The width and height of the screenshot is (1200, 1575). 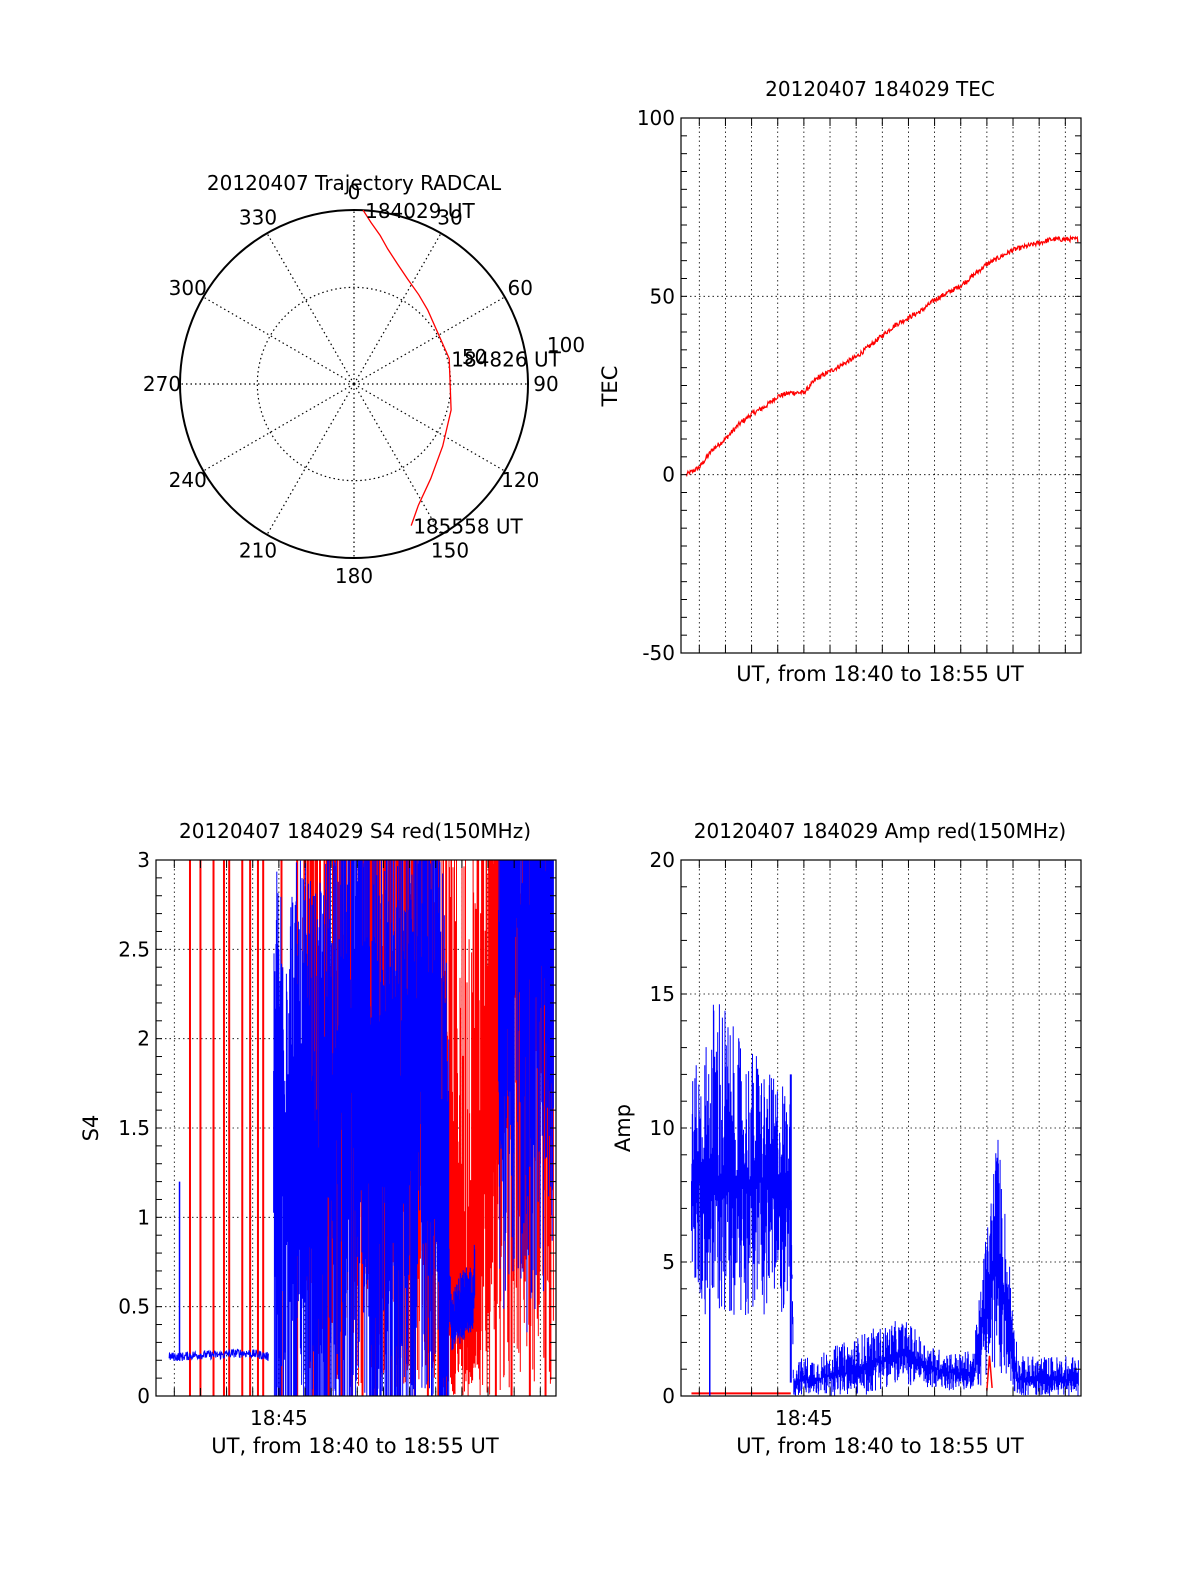 I want to click on polar-angle-labels: 0 30 60 90 120 150 180 210 240 270 300 330, so click(x=351, y=384).